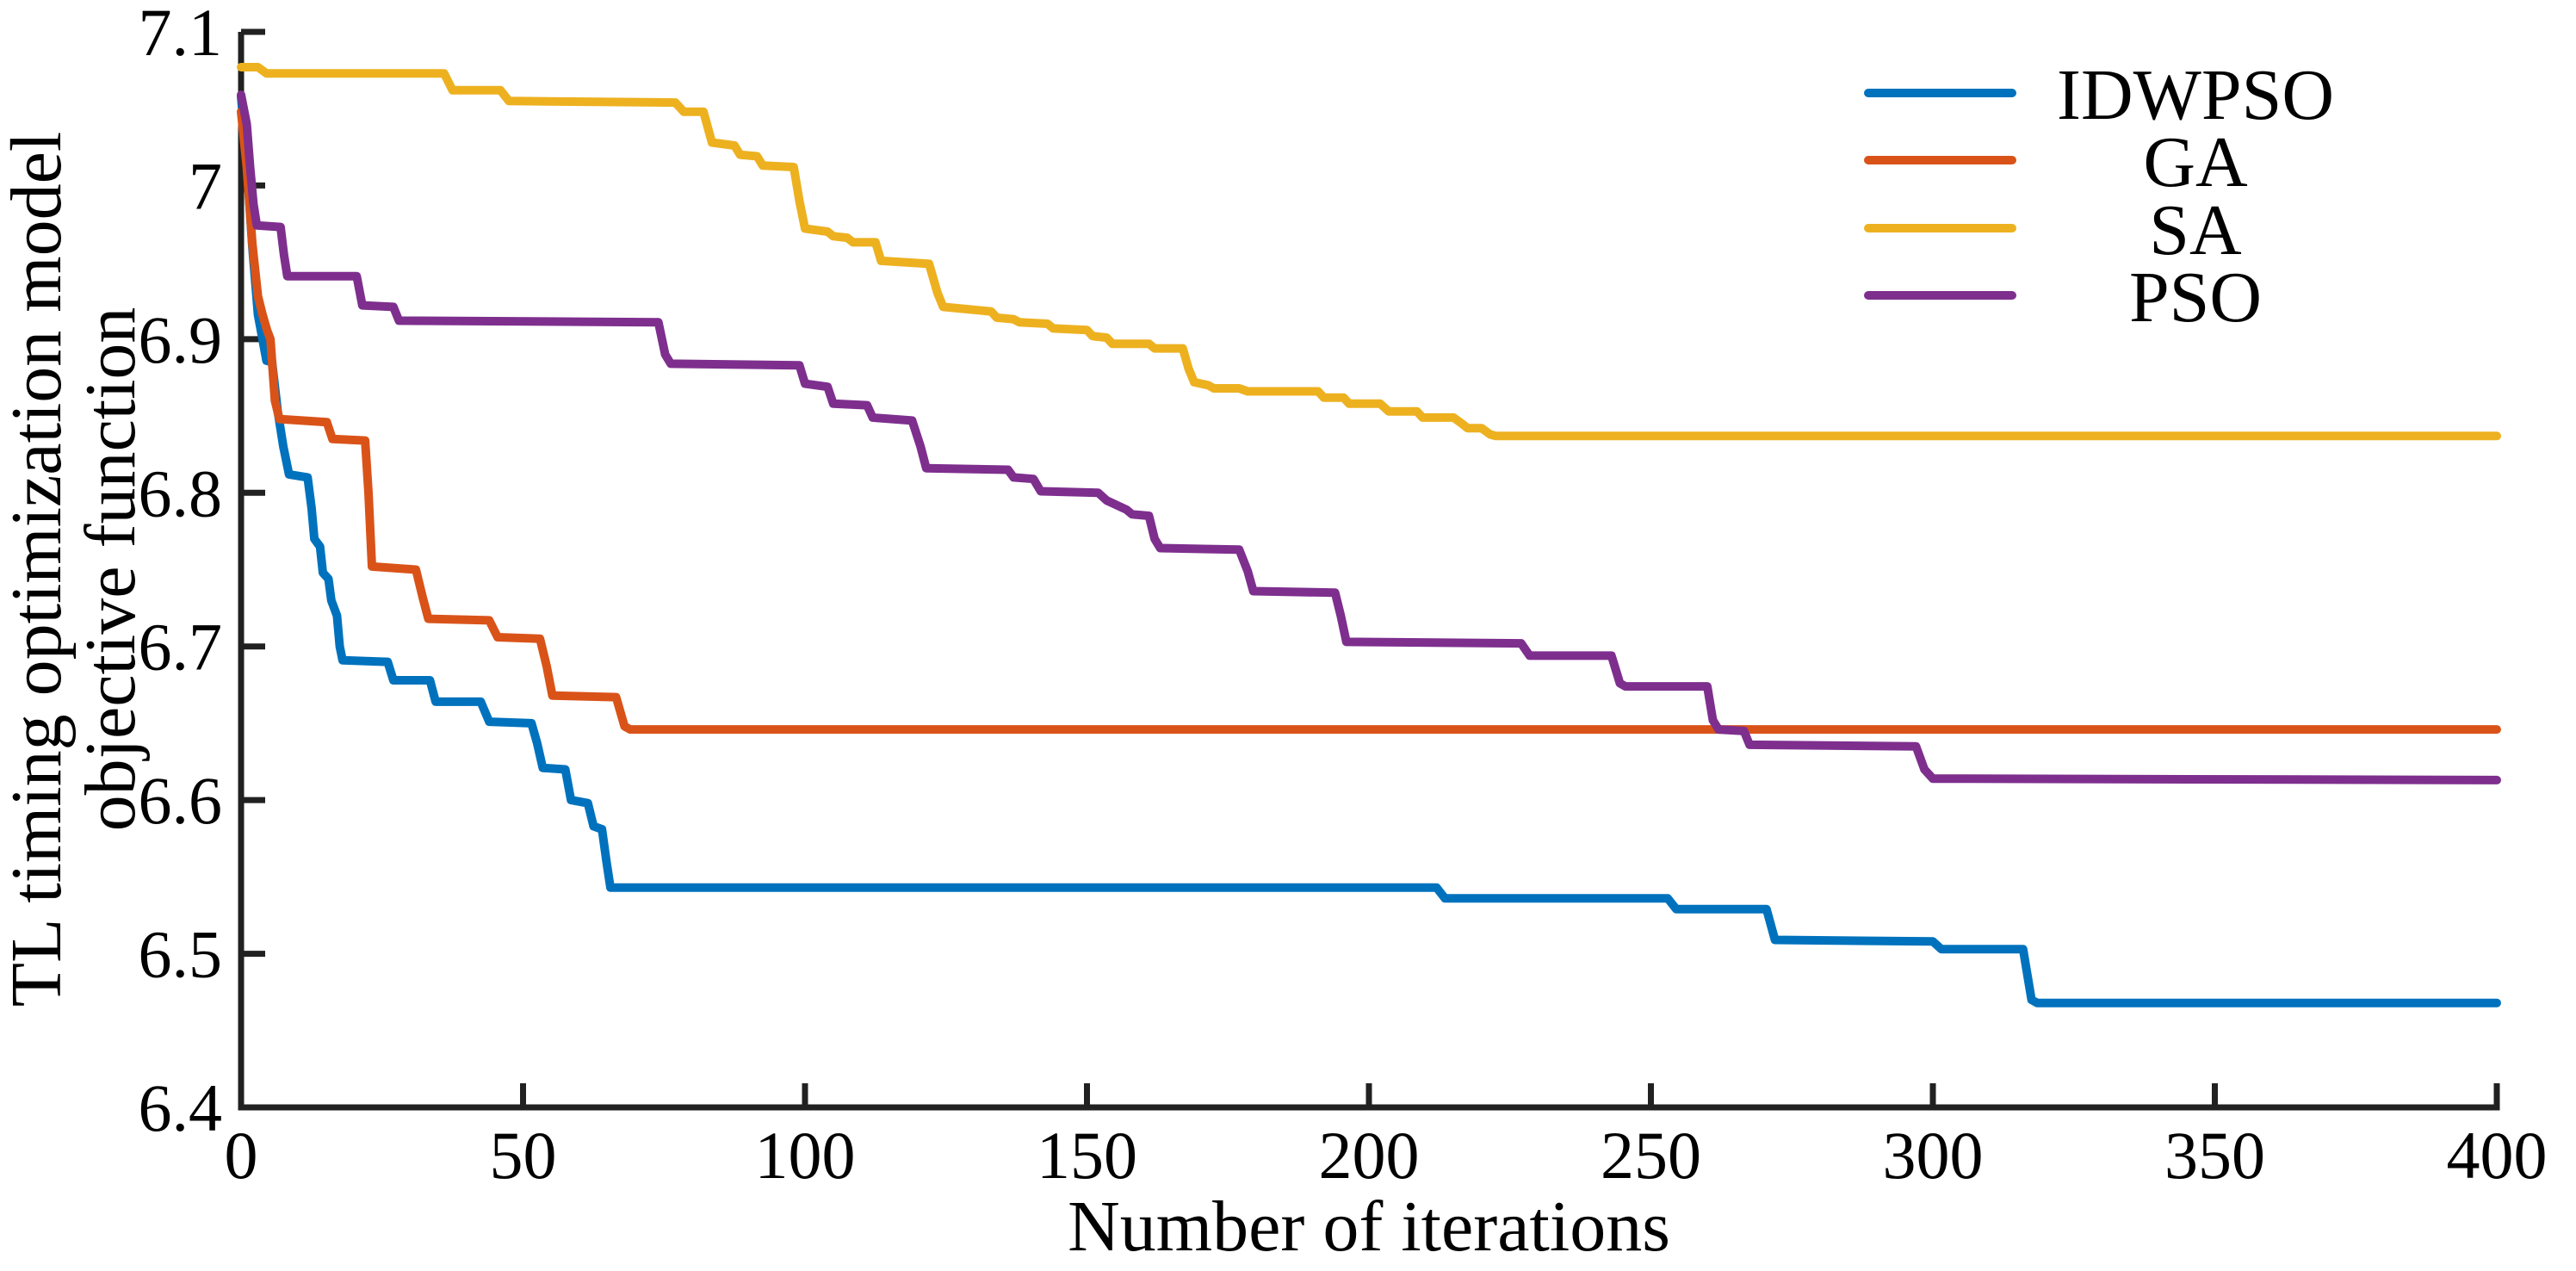  What do you see at coordinates (2063, 298) in the screenshot?
I see `legend-item-pso: PSO` at bounding box center [2063, 298].